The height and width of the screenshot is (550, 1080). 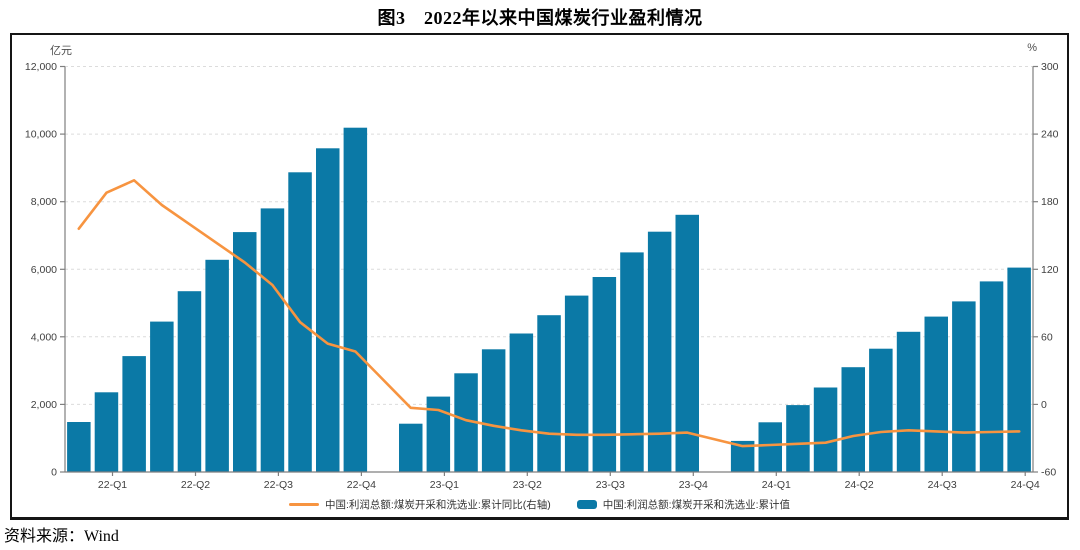 I want to click on x-axis-tick-label: 24-Q1, so click(x=776, y=485).